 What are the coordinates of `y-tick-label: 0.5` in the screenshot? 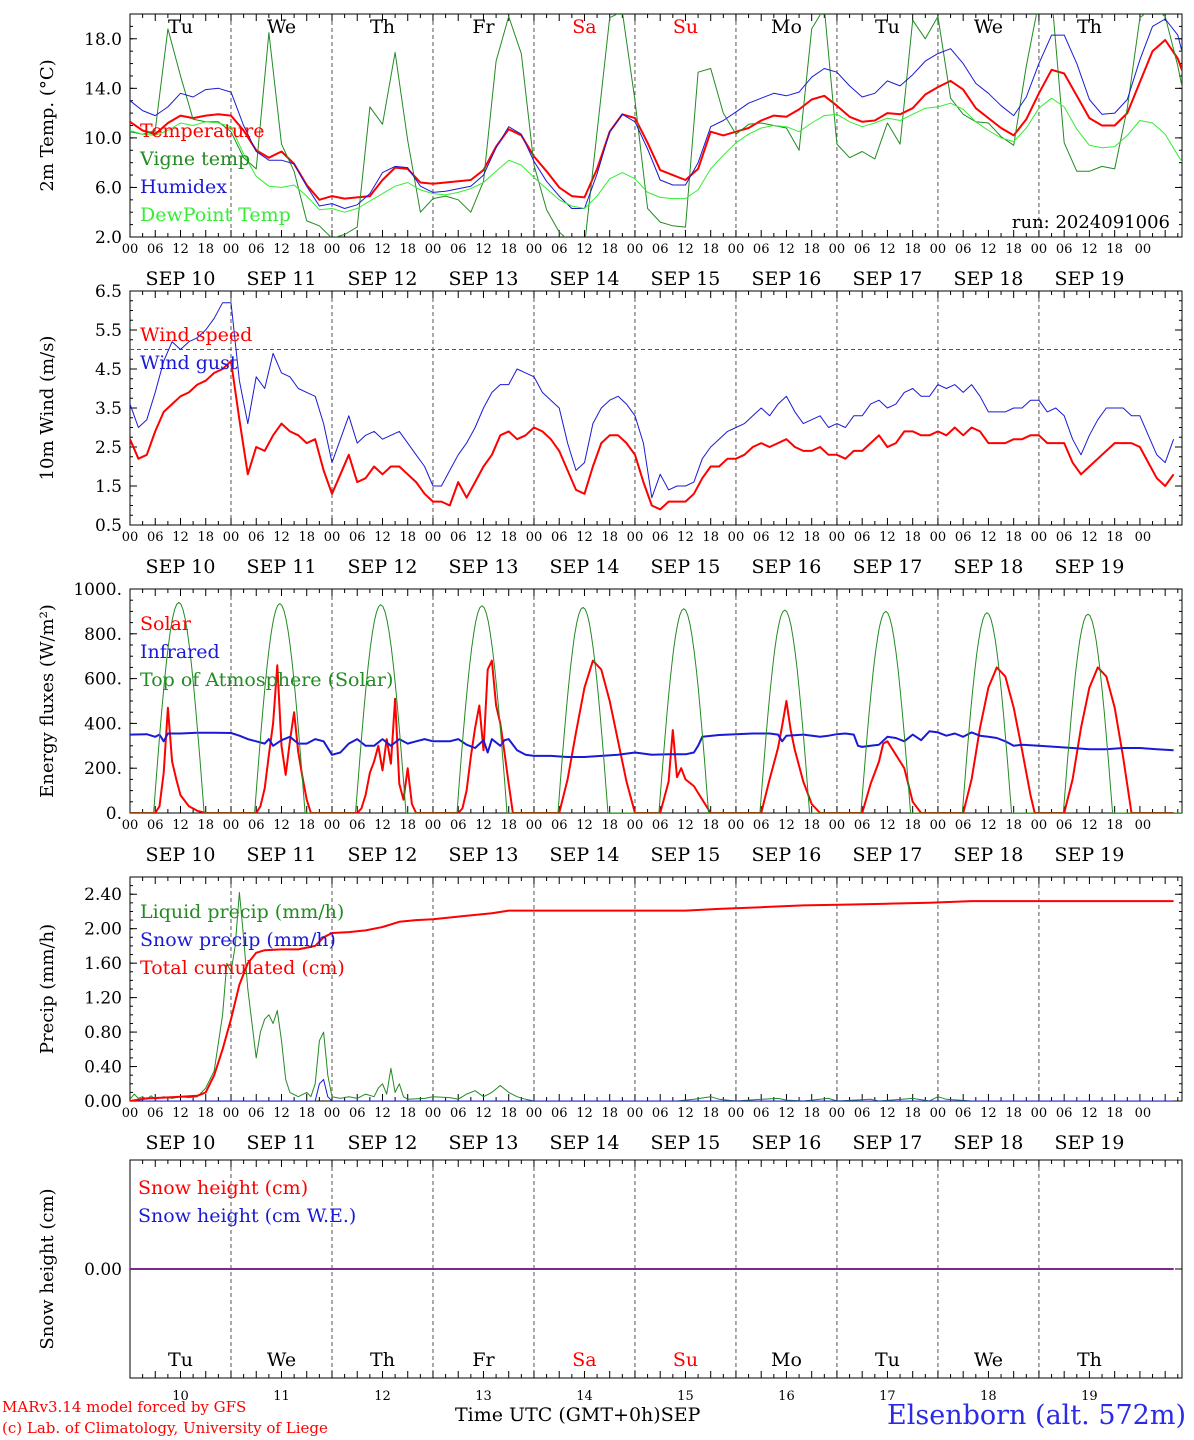 It's located at (108, 526).